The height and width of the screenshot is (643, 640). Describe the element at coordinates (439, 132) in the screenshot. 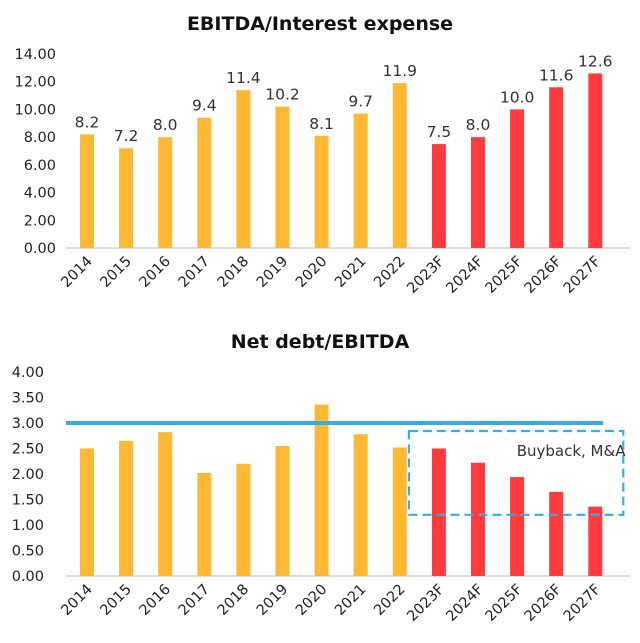

I see `data-label: 7.5` at that location.